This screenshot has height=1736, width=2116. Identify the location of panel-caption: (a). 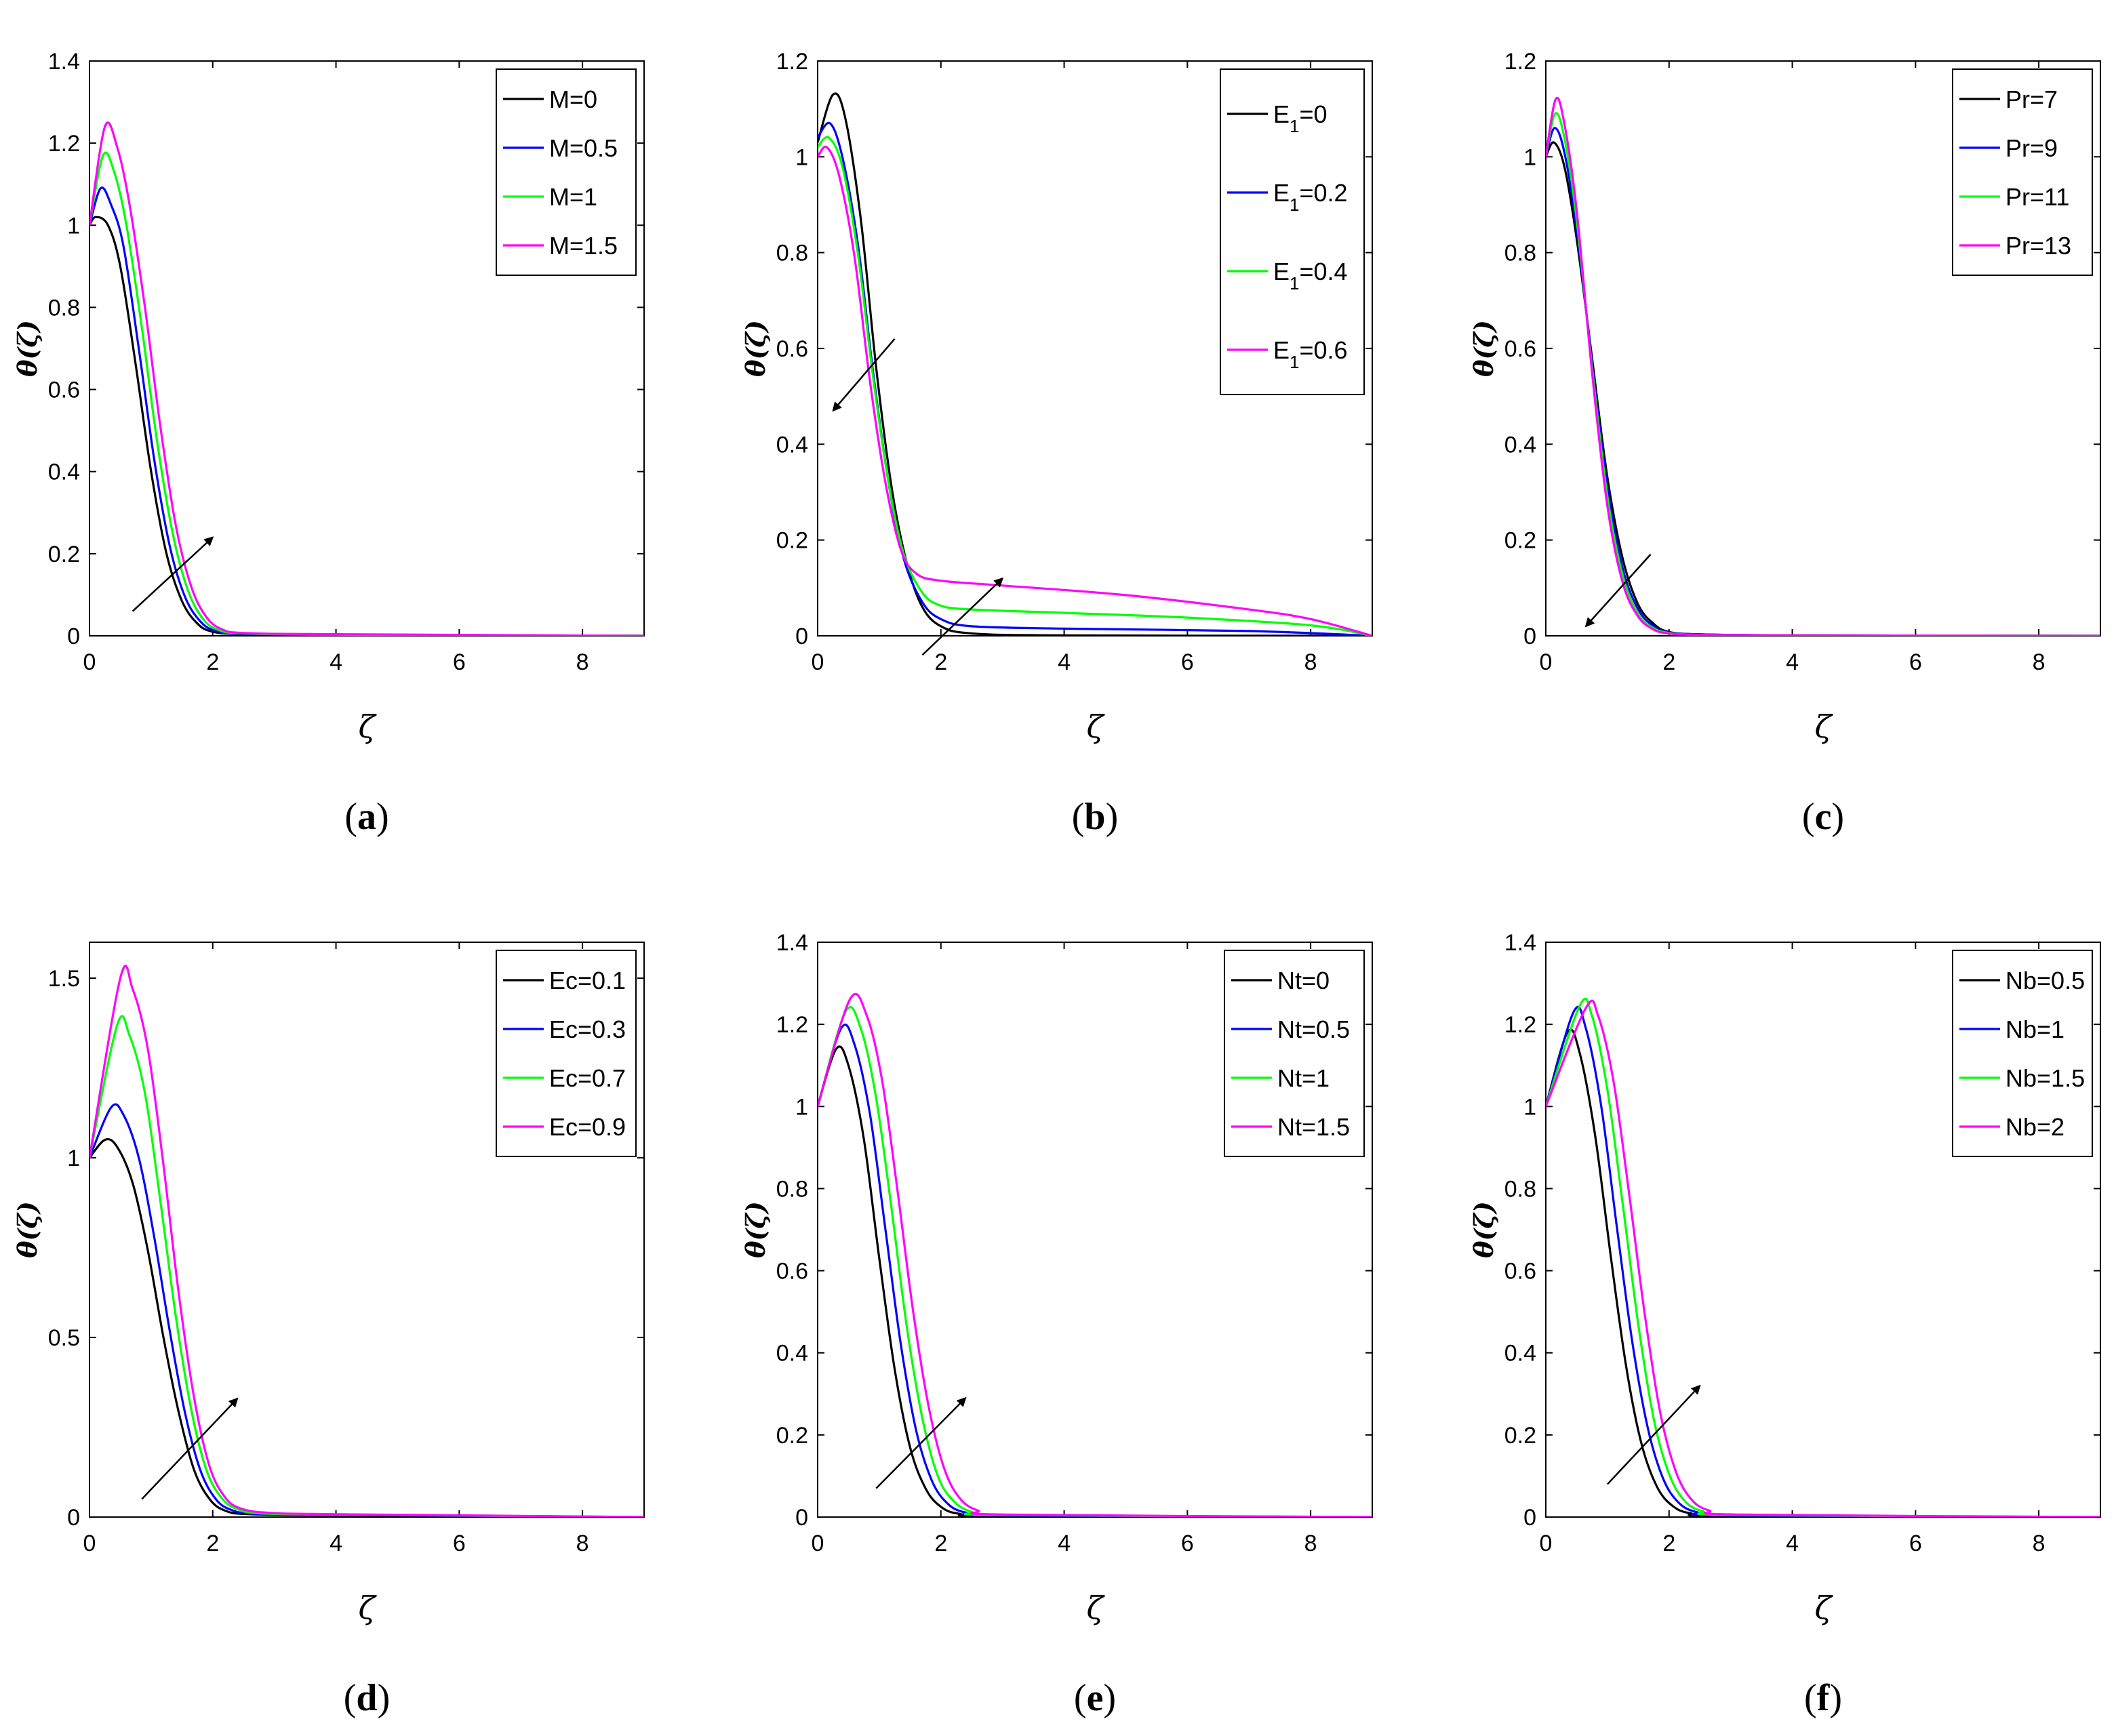
(366, 817).